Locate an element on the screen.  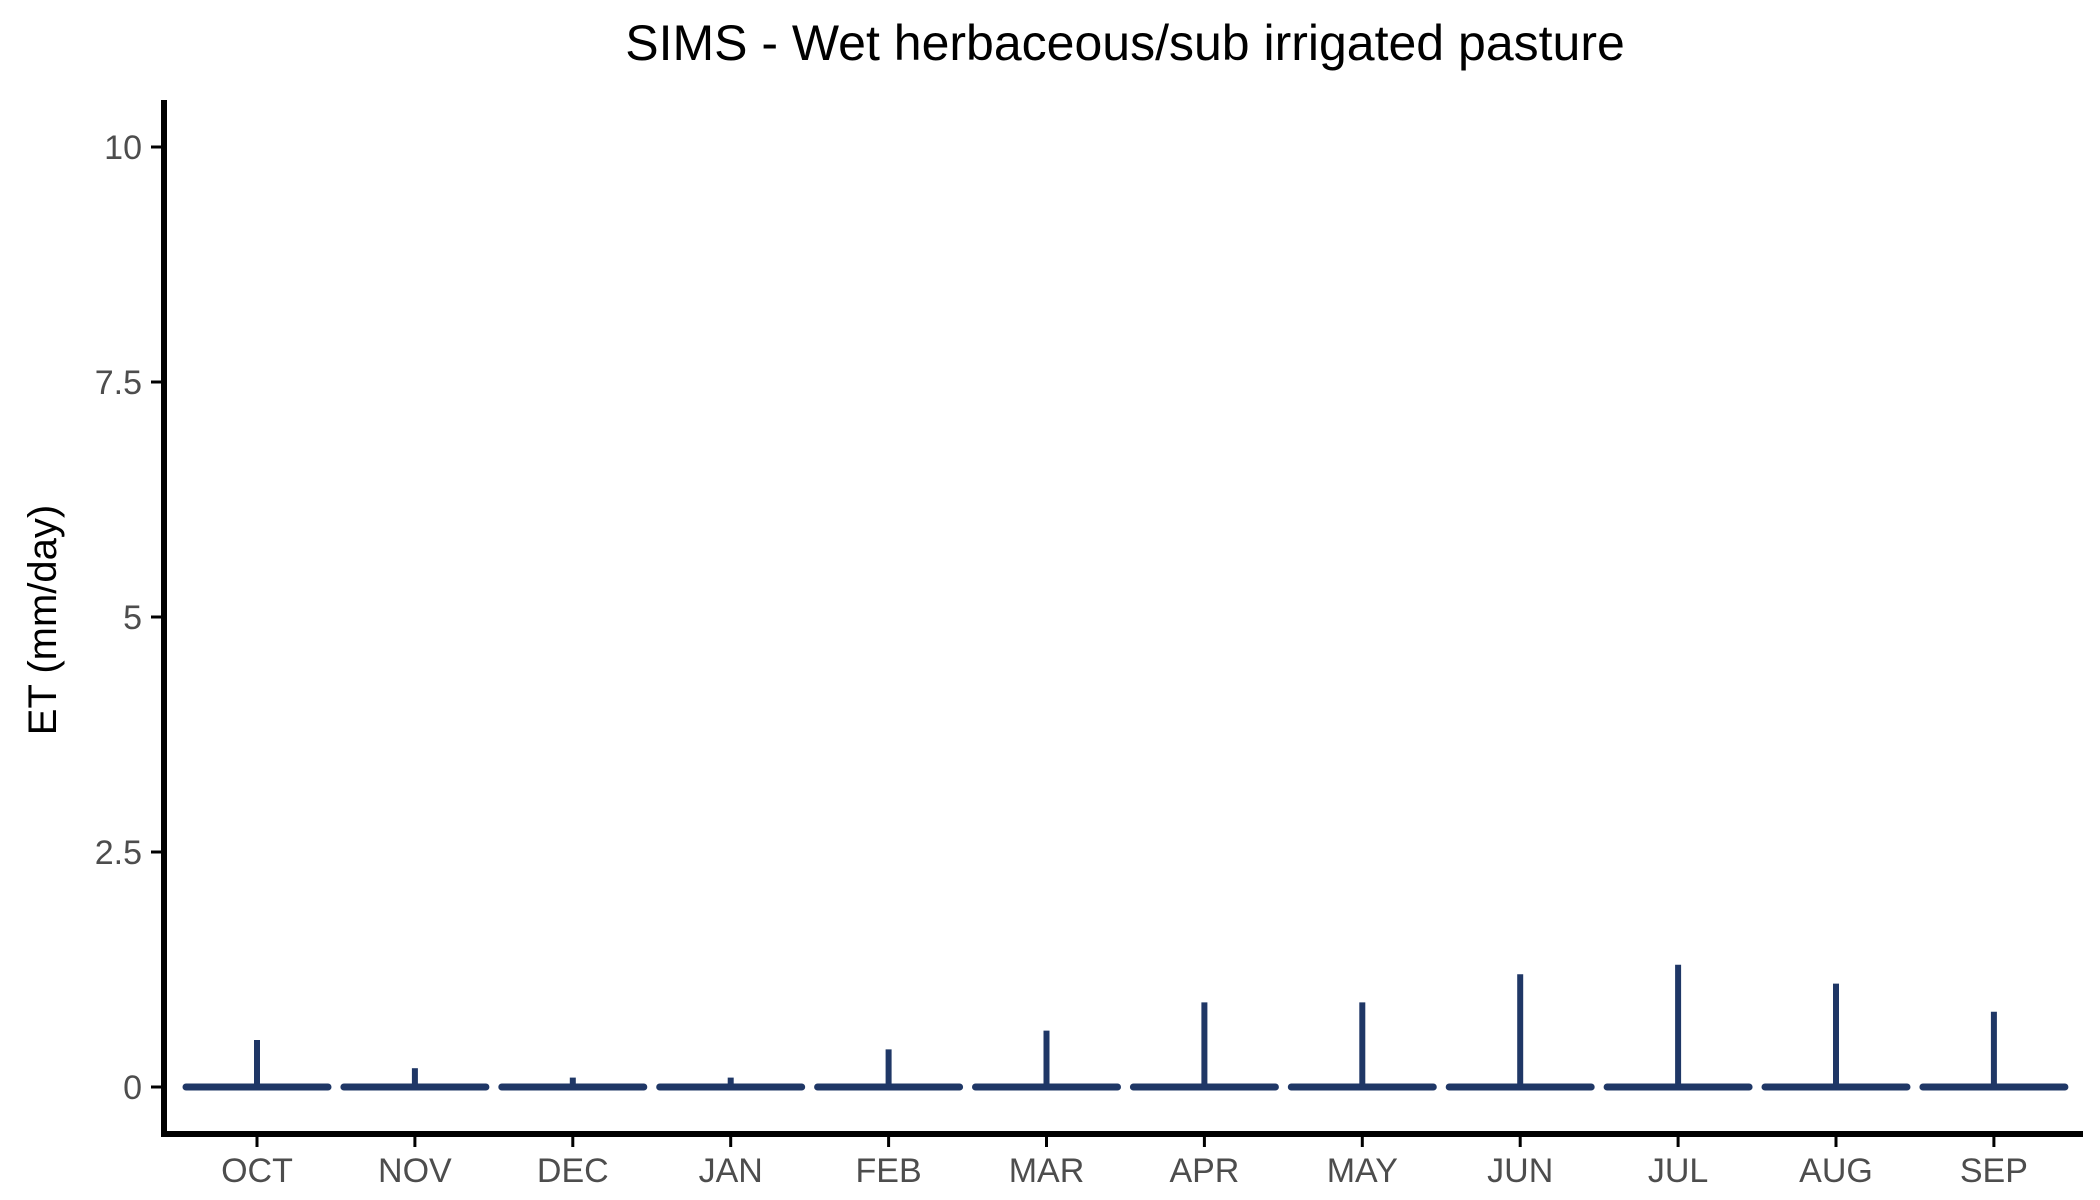
y-axis-ticks: 0 2.5 5 7.5 10 is located at coordinates (129, 618).